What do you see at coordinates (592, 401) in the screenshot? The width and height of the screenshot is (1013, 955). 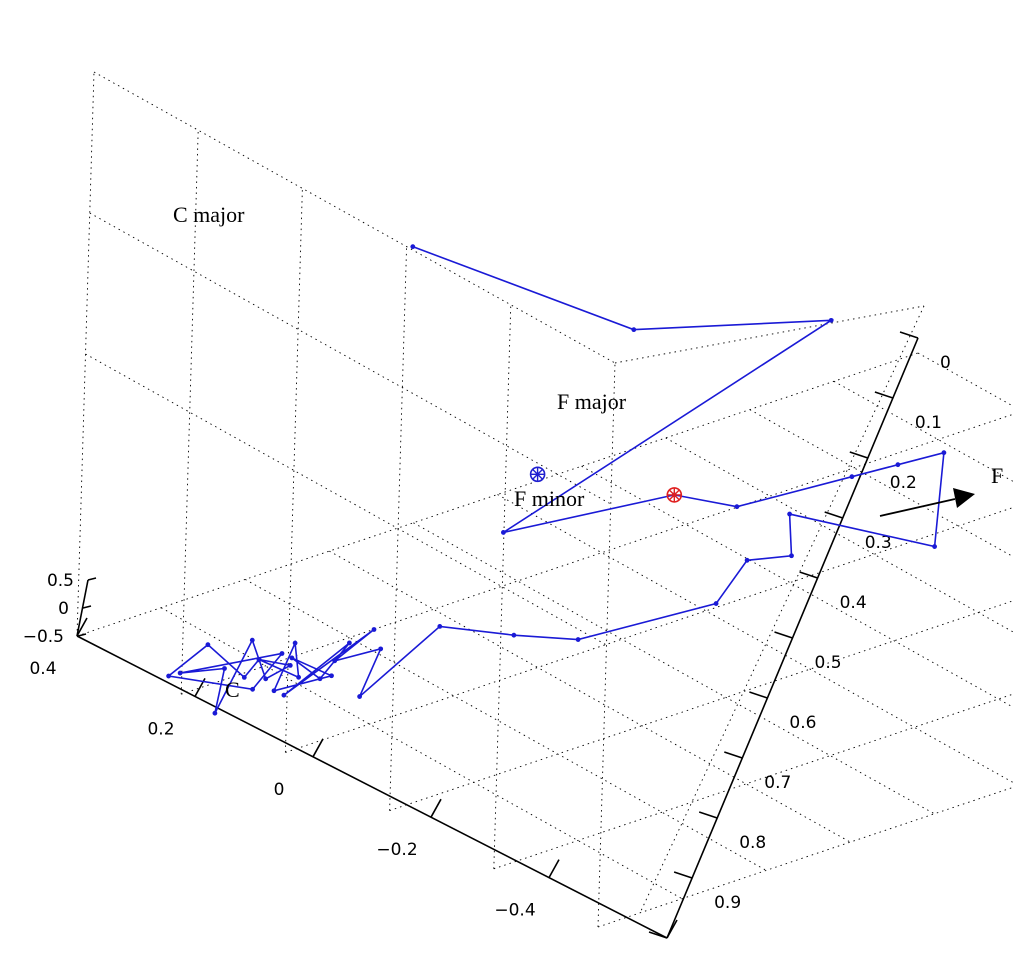 I see `annotation-f-major: F major` at bounding box center [592, 401].